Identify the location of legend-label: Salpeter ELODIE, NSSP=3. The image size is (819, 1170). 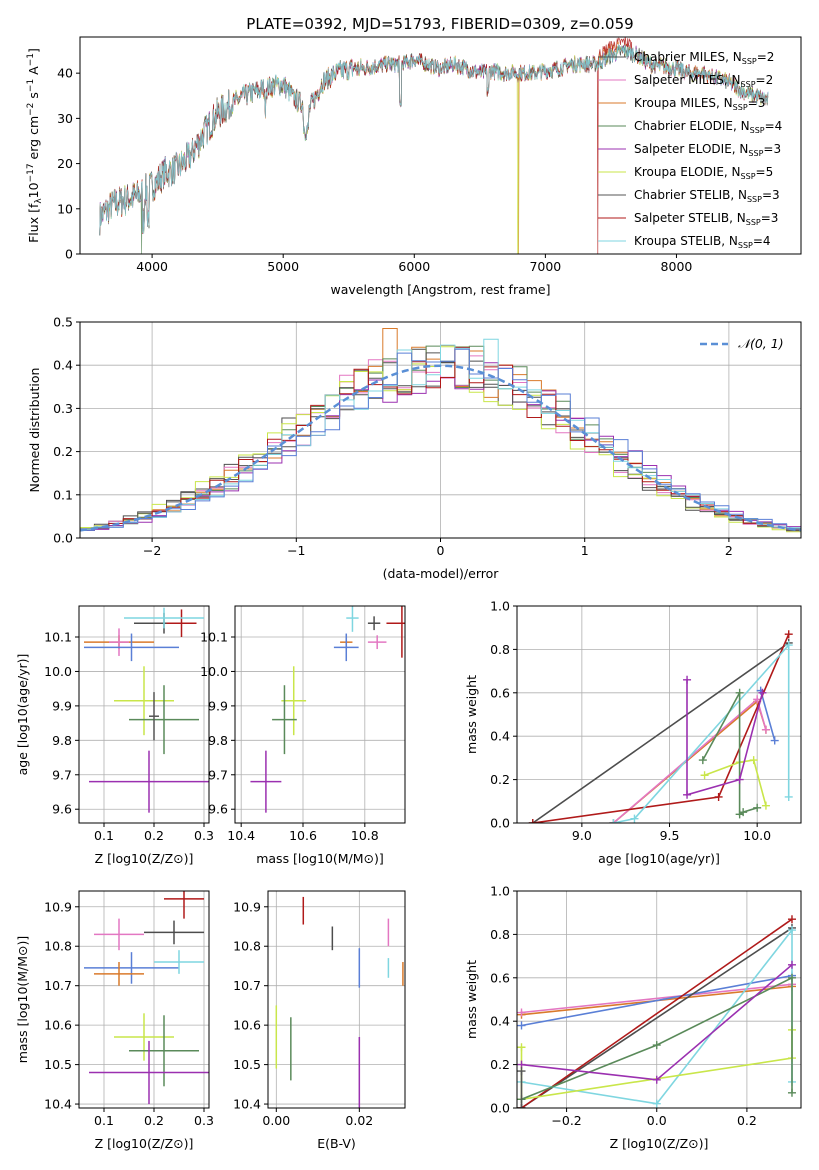
(707, 150).